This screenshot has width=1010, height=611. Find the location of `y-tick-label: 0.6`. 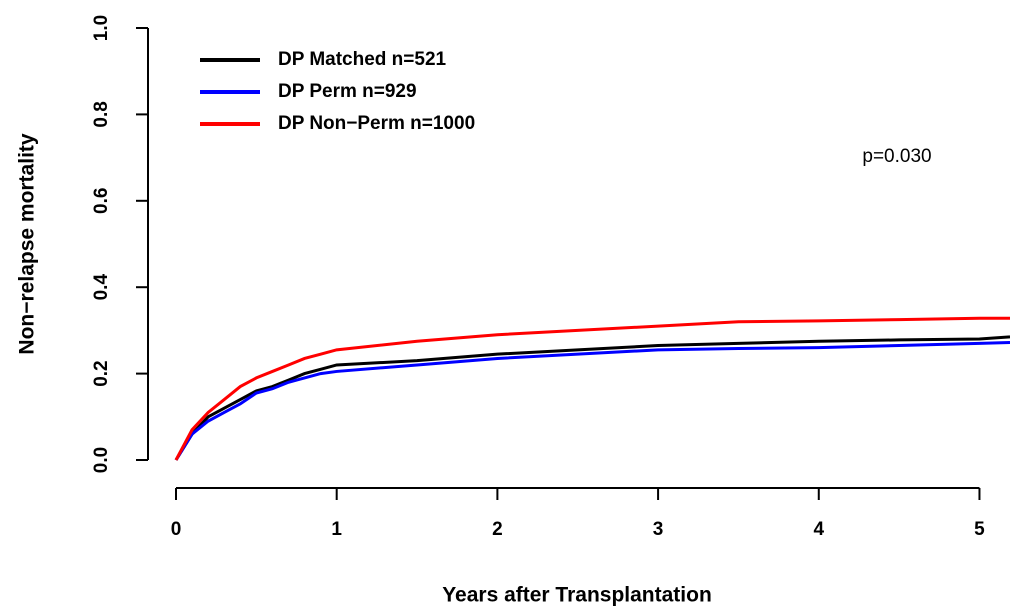

y-tick-label: 0.6 is located at coordinates (101, 201).